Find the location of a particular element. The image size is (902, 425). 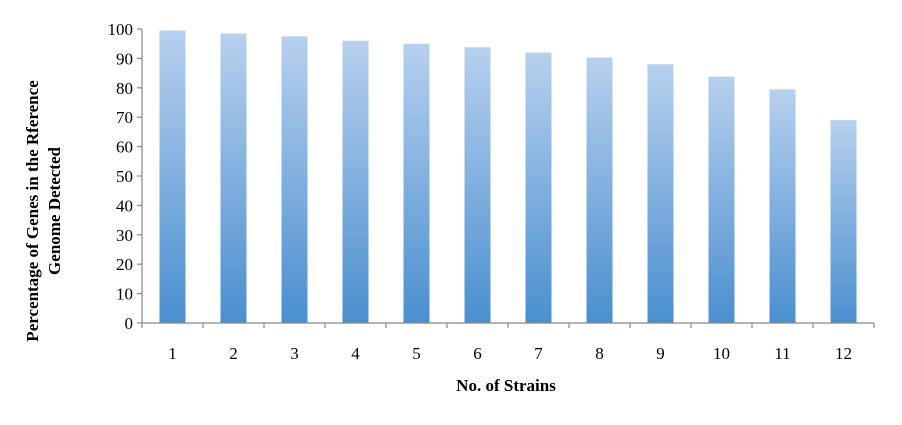

y-tick-label-70: 70 is located at coordinates (124, 117).